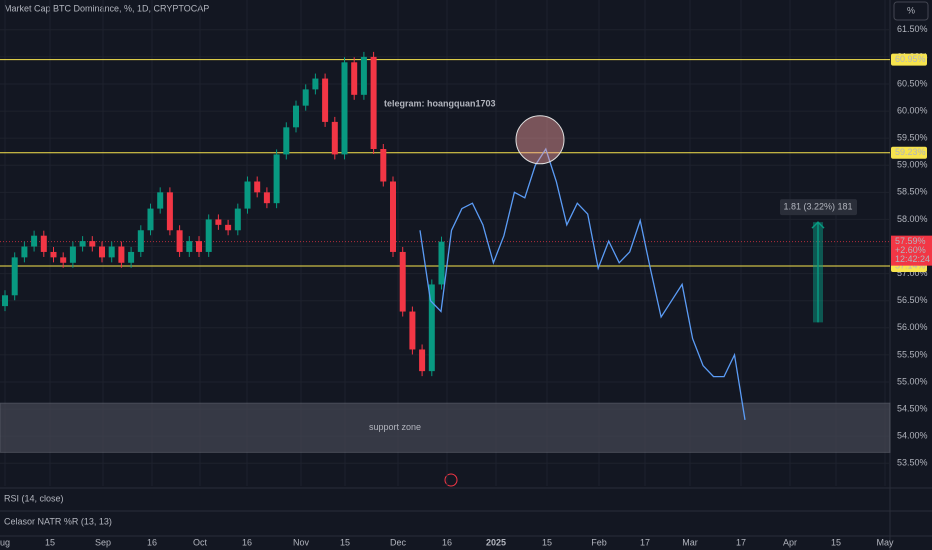 This screenshot has height=550, width=932. Describe the element at coordinates (912, 165) in the screenshot. I see `y-tick-label: 59.00%` at that location.